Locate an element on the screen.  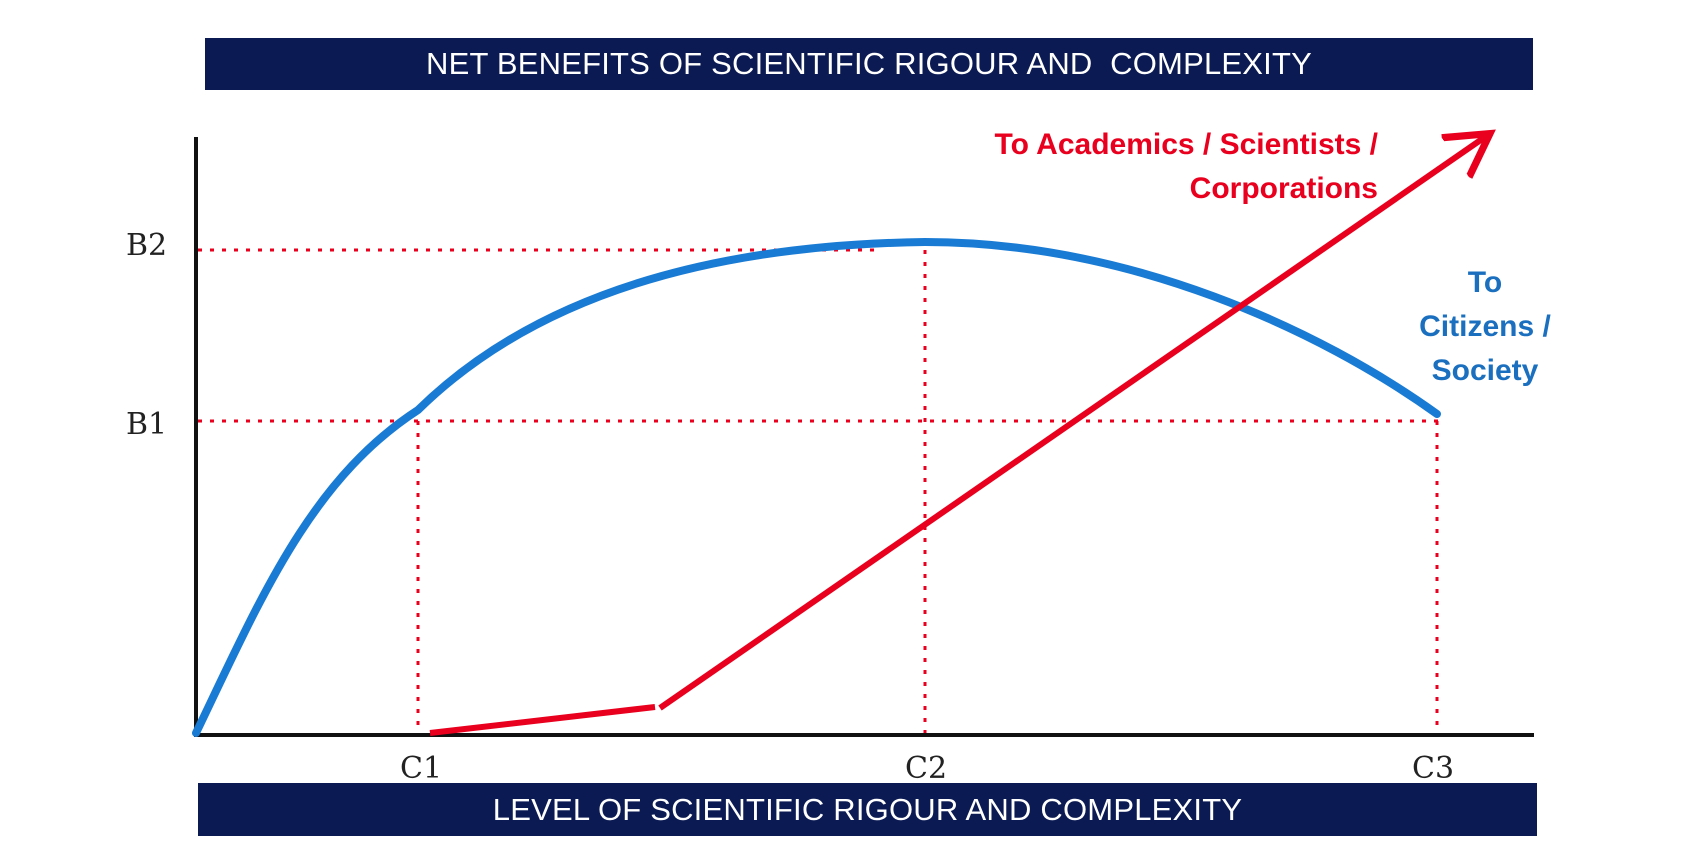
citizens-label-line-3: Society is located at coordinates (1485, 370).